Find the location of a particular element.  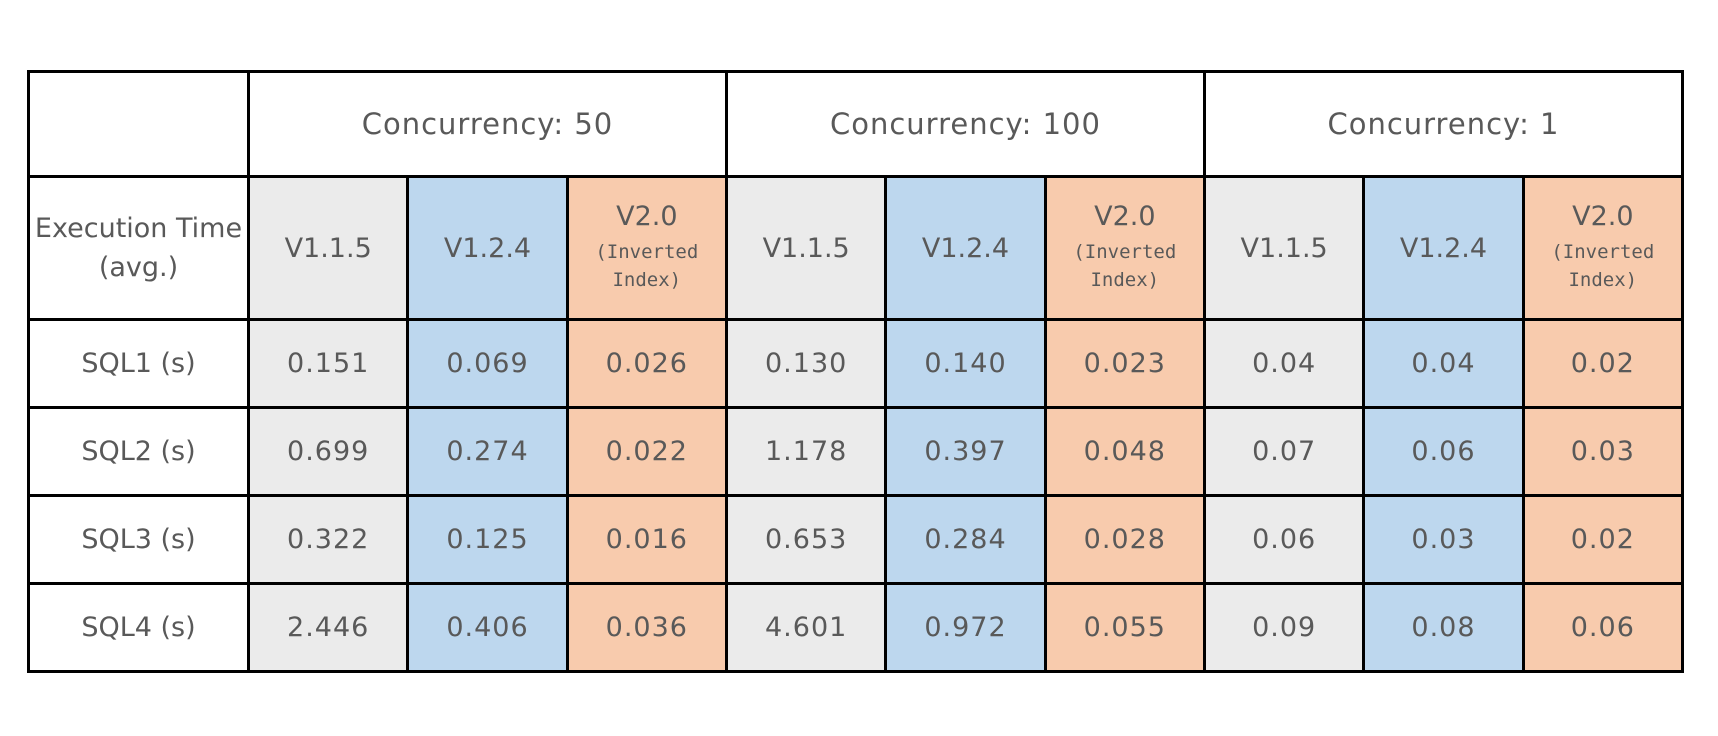

cell-value: 0.036 is located at coordinates (646, 627).